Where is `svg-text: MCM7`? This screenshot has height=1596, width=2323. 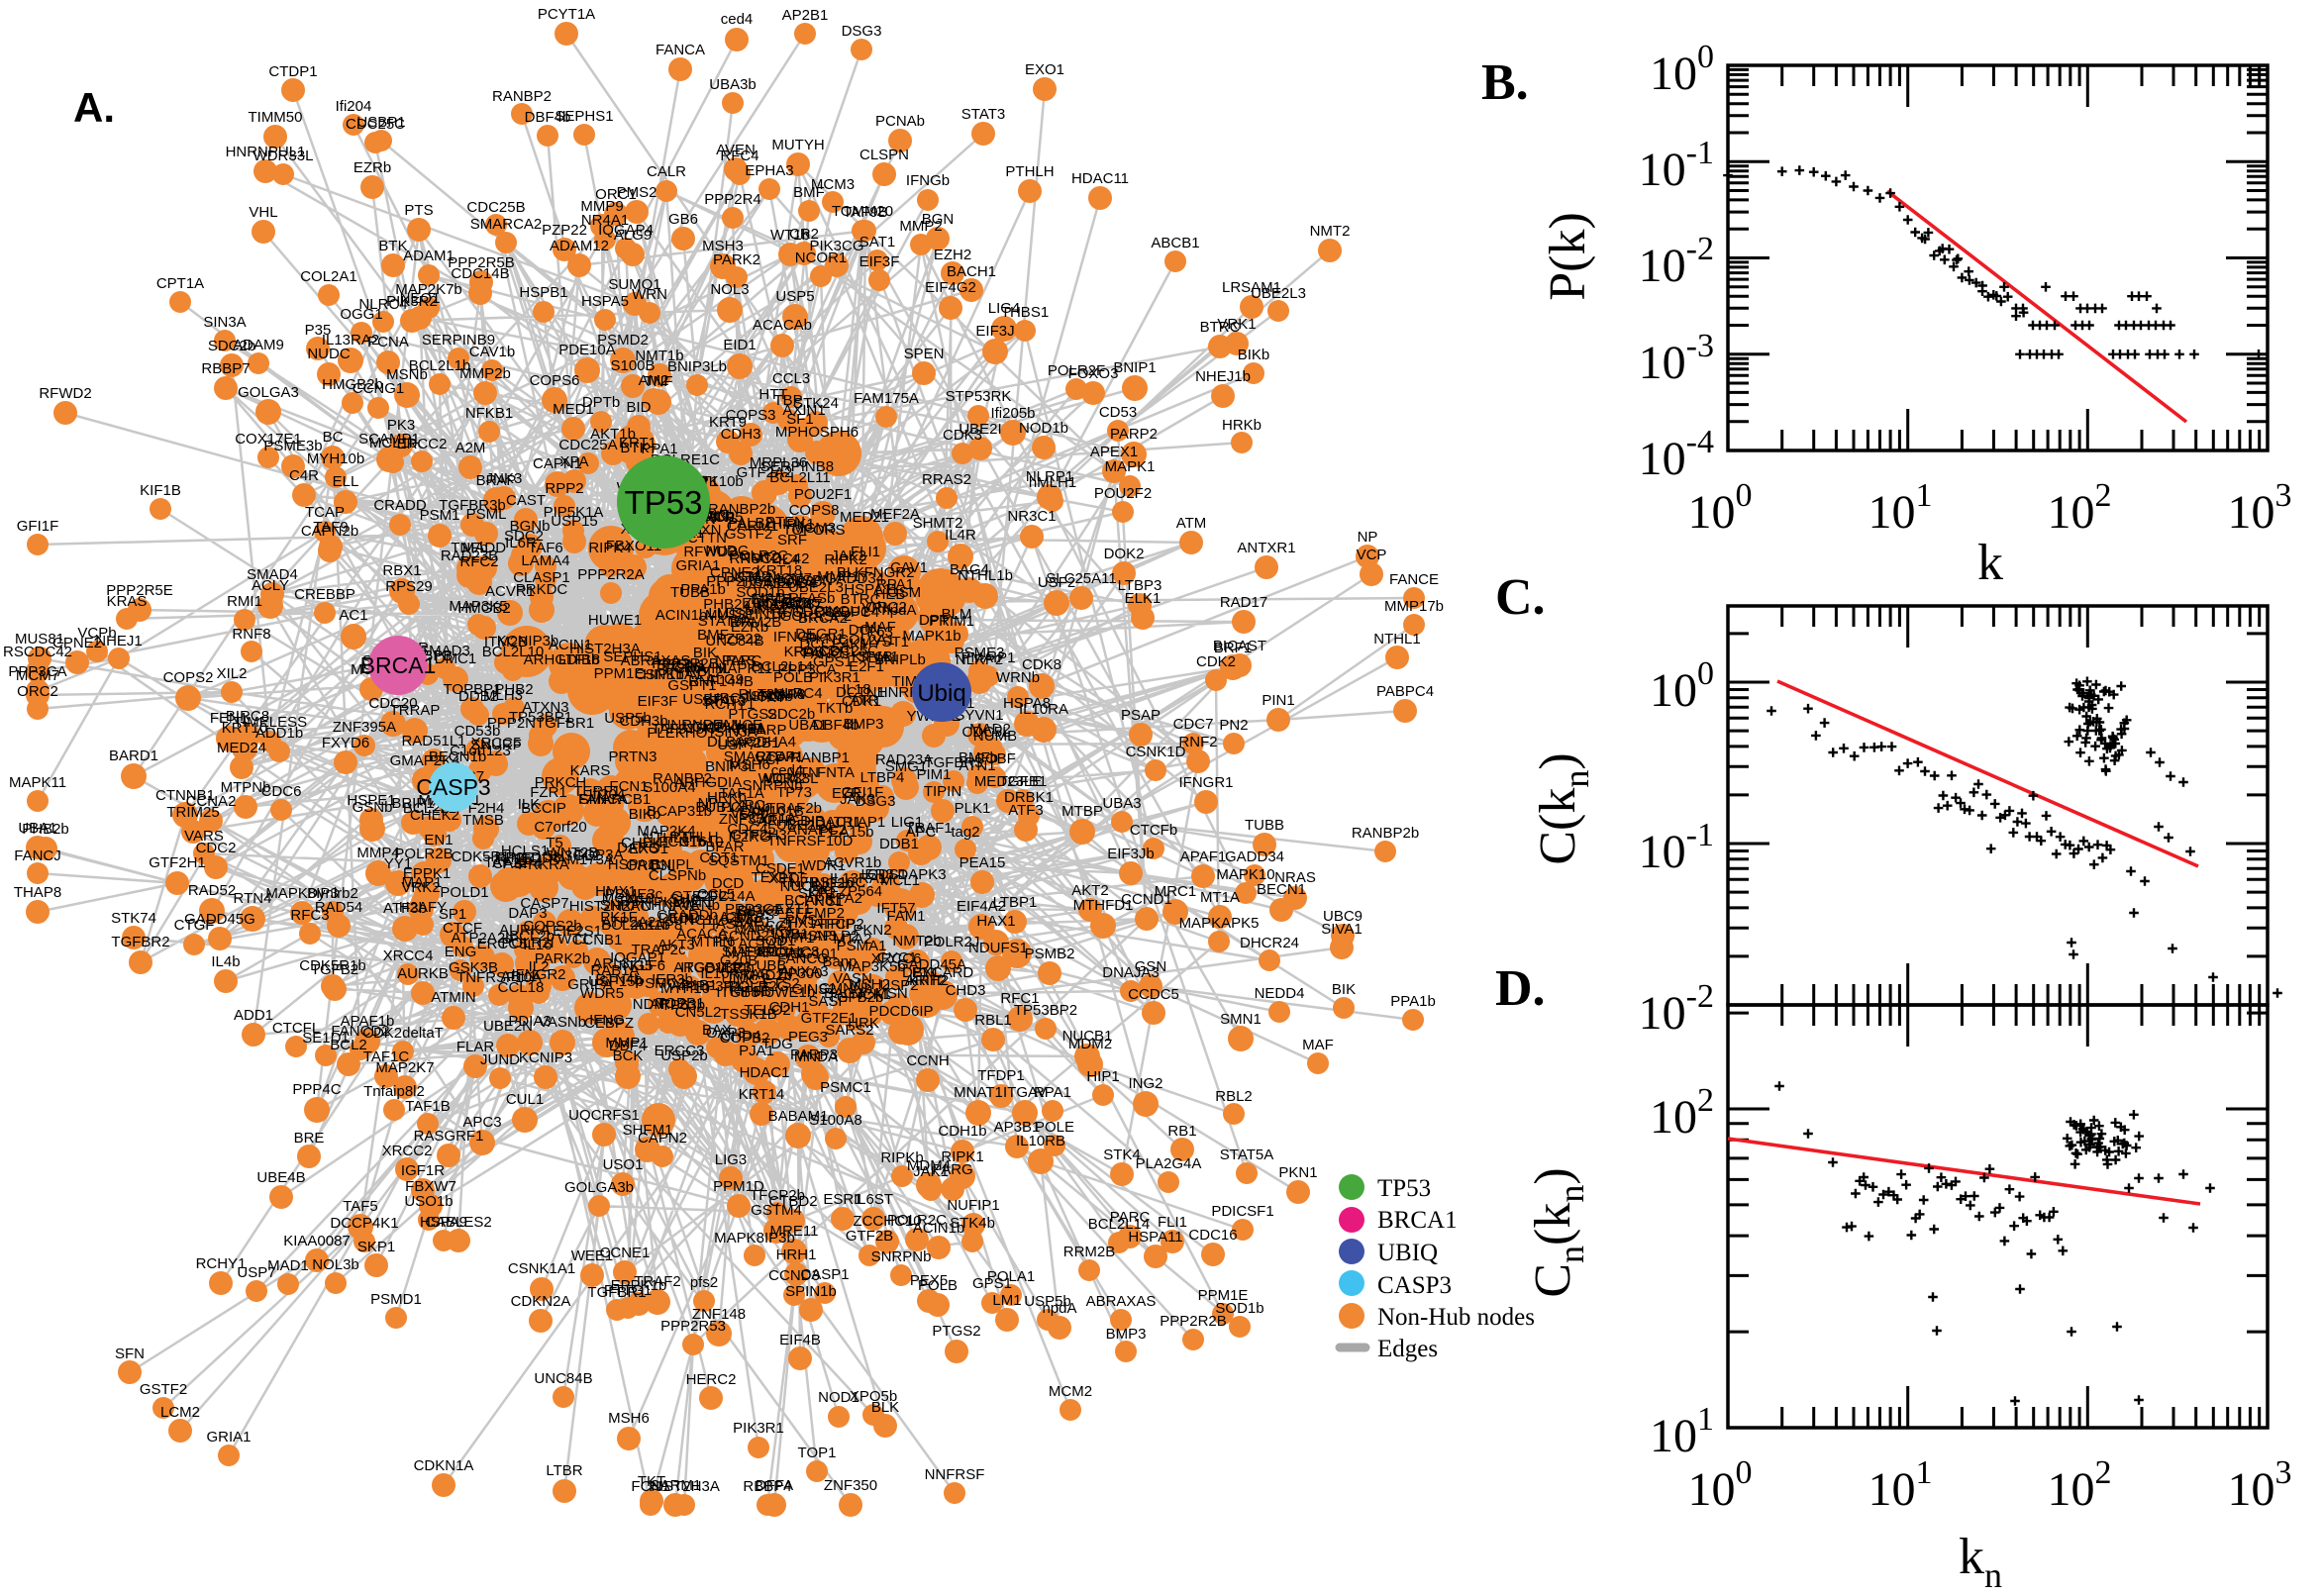
svg-text: MCM7 is located at coordinates (790, 578).